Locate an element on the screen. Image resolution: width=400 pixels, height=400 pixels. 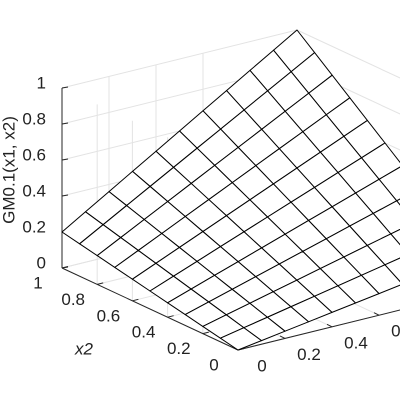
z-tick-label: 0.4 is located at coordinates (34, 190).